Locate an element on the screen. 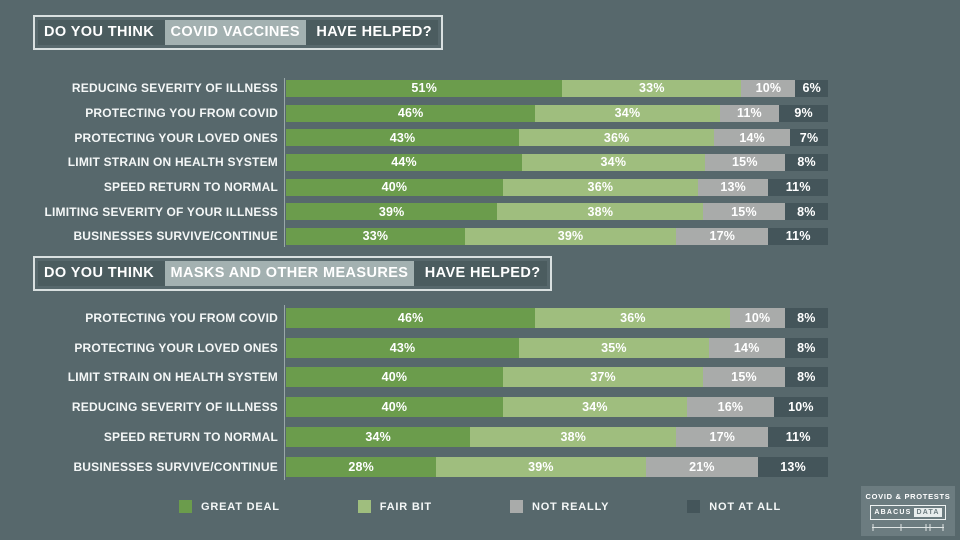 This screenshot has width=960, height=540. chart-row: LIMIT STRAIN ON HEALTH SYSTEM 44% 34% 15% 8% is located at coordinates (450, 162).